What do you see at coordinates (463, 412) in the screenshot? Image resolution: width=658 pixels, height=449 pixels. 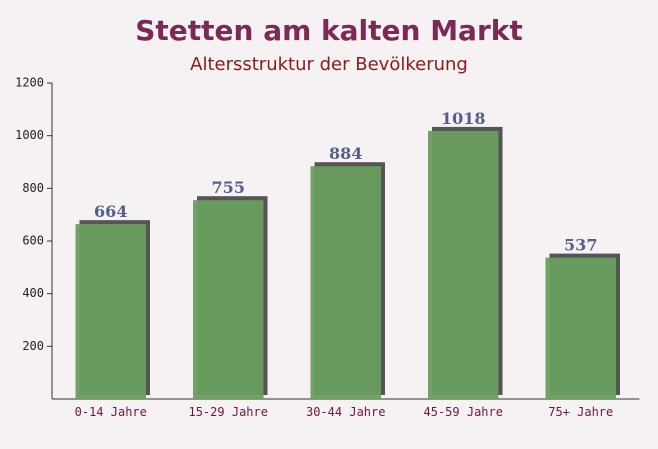 I see `x-tick-label: 45-59 Jahre` at bounding box center [463, 412].